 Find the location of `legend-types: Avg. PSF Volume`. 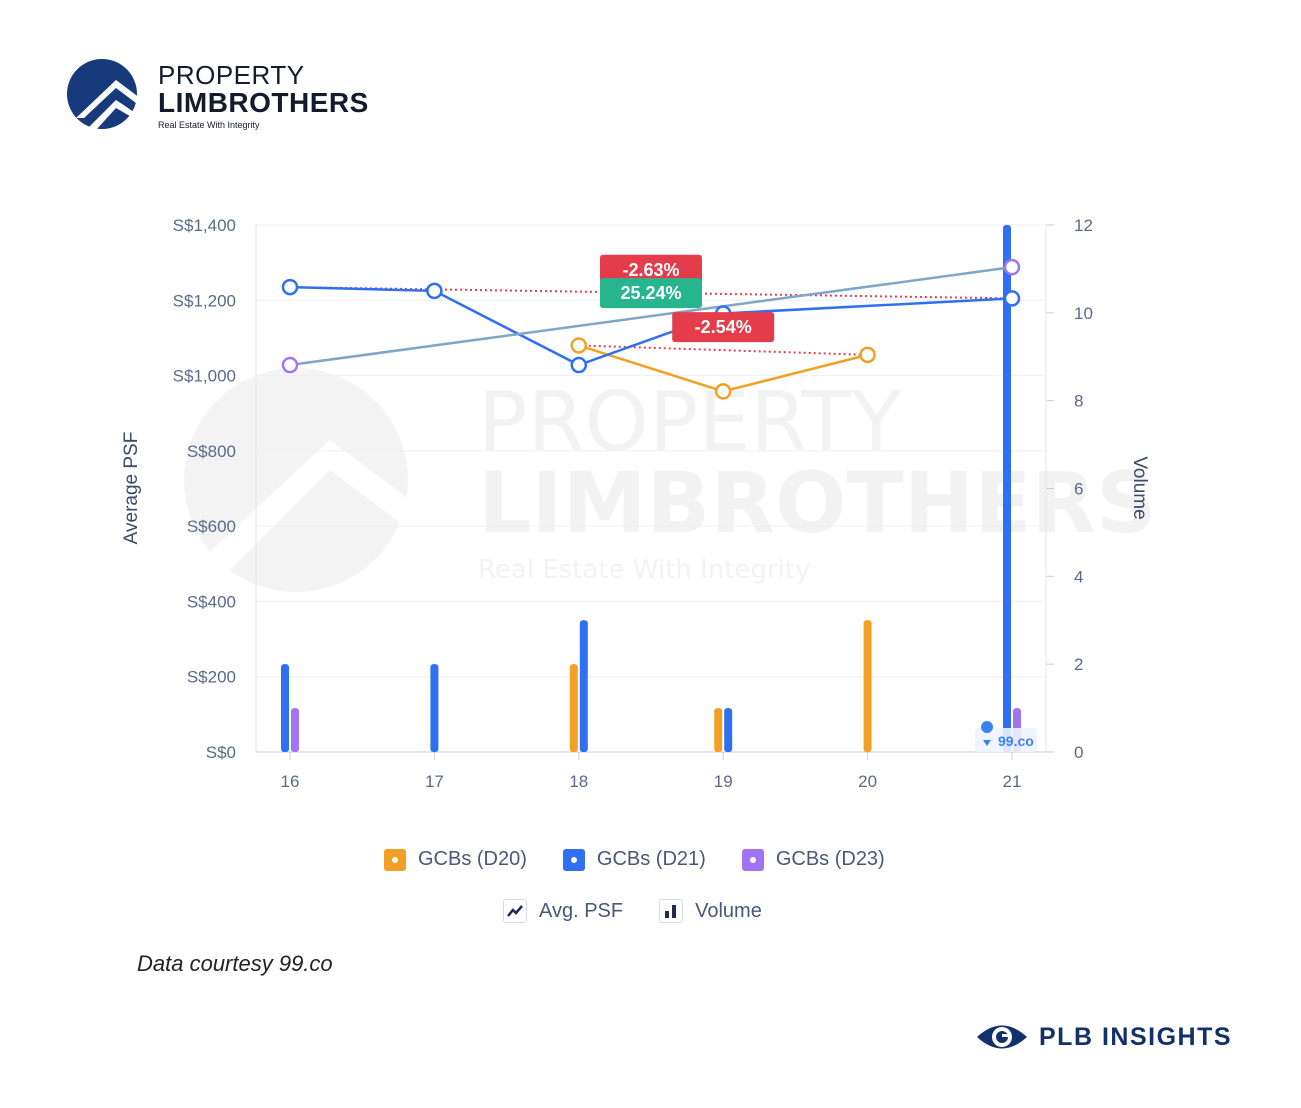

legend-types: Avg. PSF Volume is located at coordinates (632, 911).